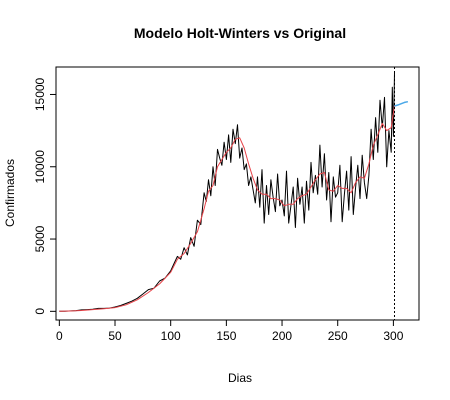 This screenshot has height=400, width=450. Describe the element at coordinates (40, 94) in the screenshot. I see `y-tick-label-15000: 15000` at that location.